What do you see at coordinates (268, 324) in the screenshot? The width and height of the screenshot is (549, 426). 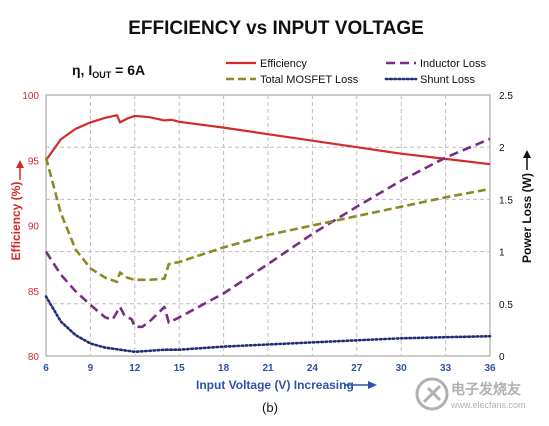 I see `series-line-shunt-loss` at bounding box center [268, 324].